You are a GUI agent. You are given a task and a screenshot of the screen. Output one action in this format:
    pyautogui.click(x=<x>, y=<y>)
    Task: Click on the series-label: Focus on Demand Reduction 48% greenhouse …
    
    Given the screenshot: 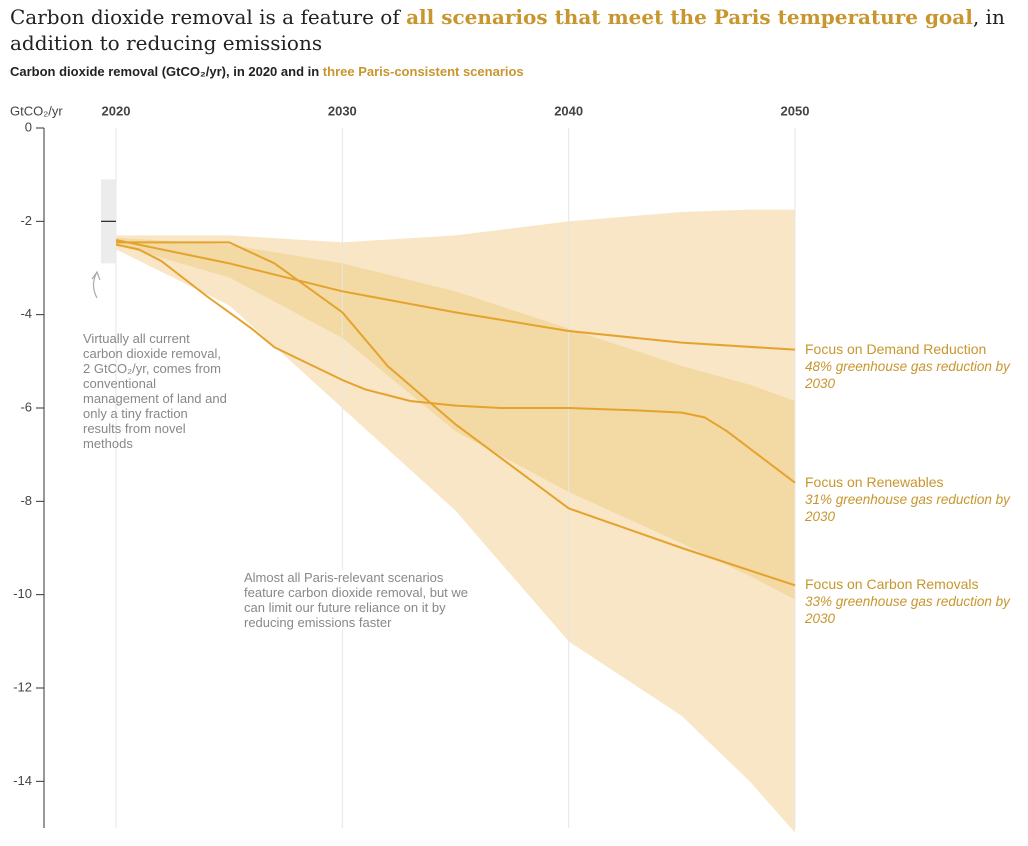 What is the action you would take?
    pyautogui.click(x=916, y=366)
    